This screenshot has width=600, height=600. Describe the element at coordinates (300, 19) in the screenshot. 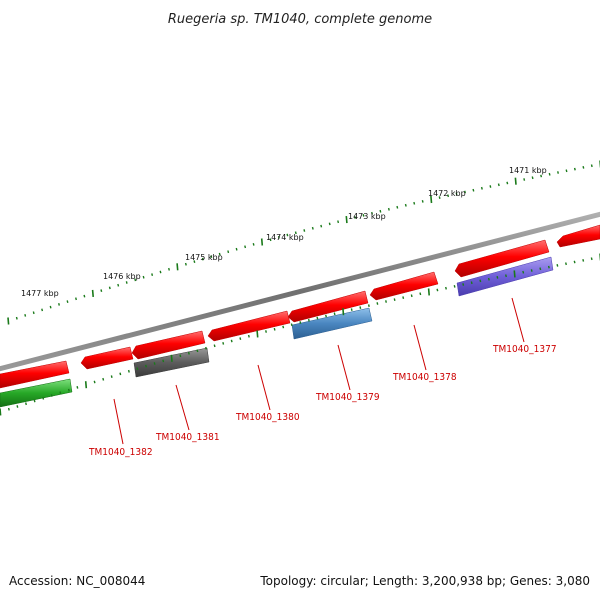

I see `map-title: Ruegeria sp. TM1040, complete genome` at that location.